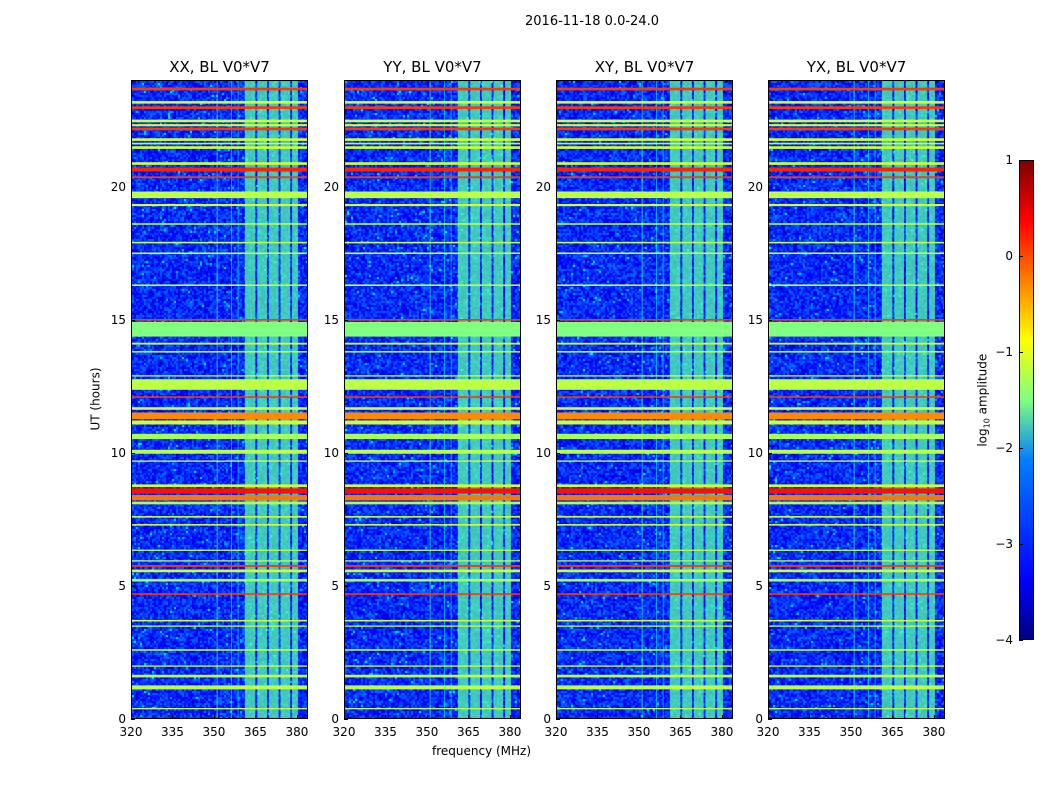 This screenshot has height=800, width=1050. I want to click on y-tick-label: 20, so click(755, 186).